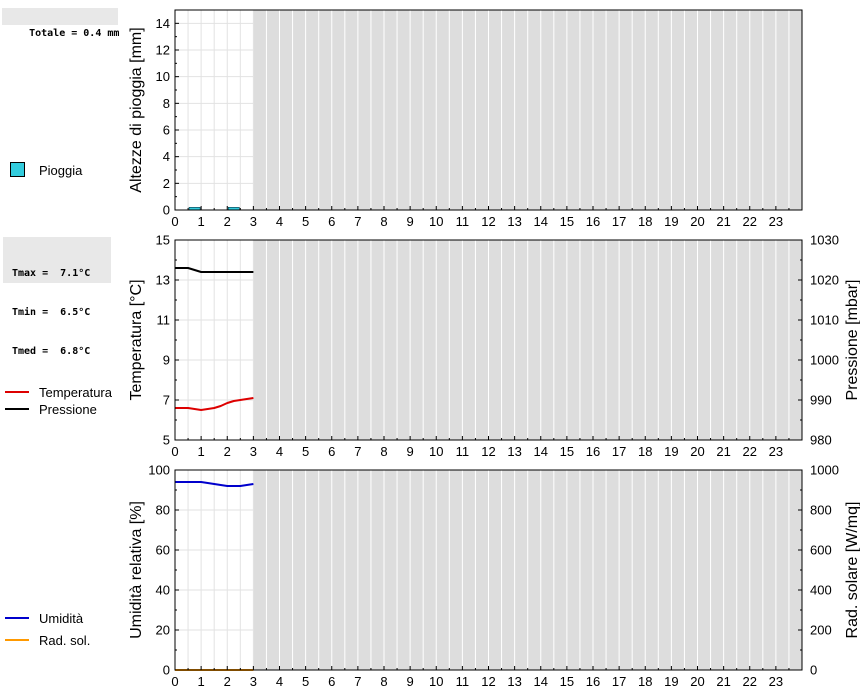 Image resolution: width=860 pixels, height=690 pixels. Describe the element at coordinates (166, 360) in the screenshot. I see `y-tick-label: 9` at that location.